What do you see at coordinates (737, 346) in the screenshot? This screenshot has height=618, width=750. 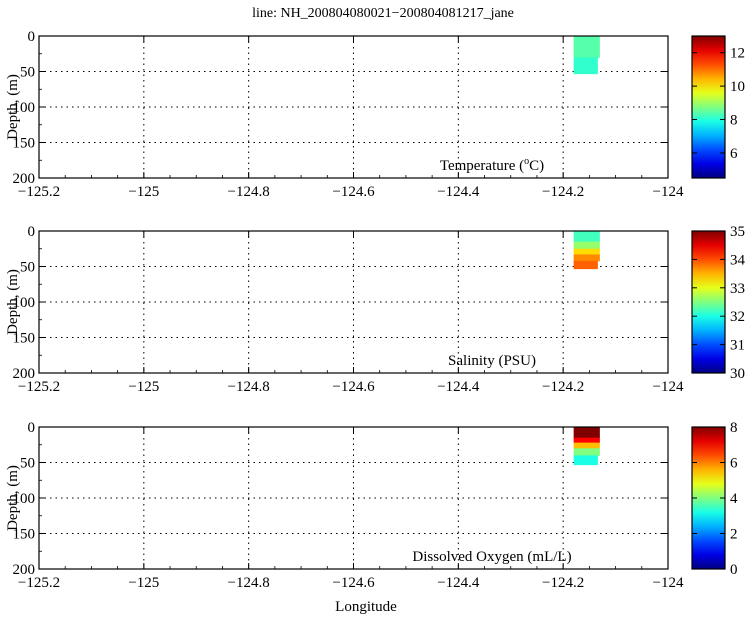 I see `colorbar-tick-label: 31` at bounding box center [737, 346].